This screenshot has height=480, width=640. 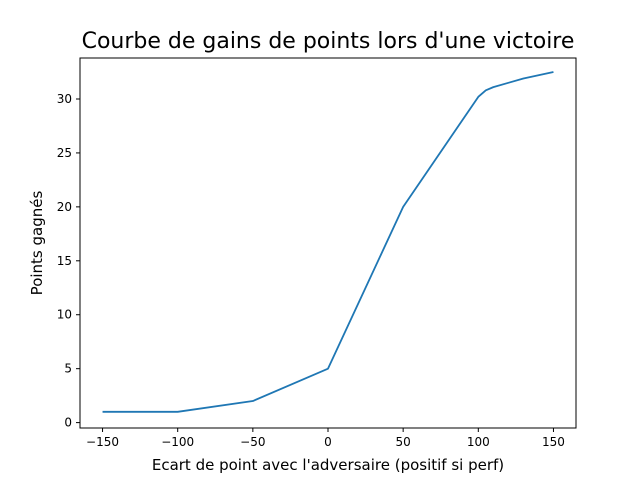 I want to click on x-tick-label: 50, so click(x=403, y=442).